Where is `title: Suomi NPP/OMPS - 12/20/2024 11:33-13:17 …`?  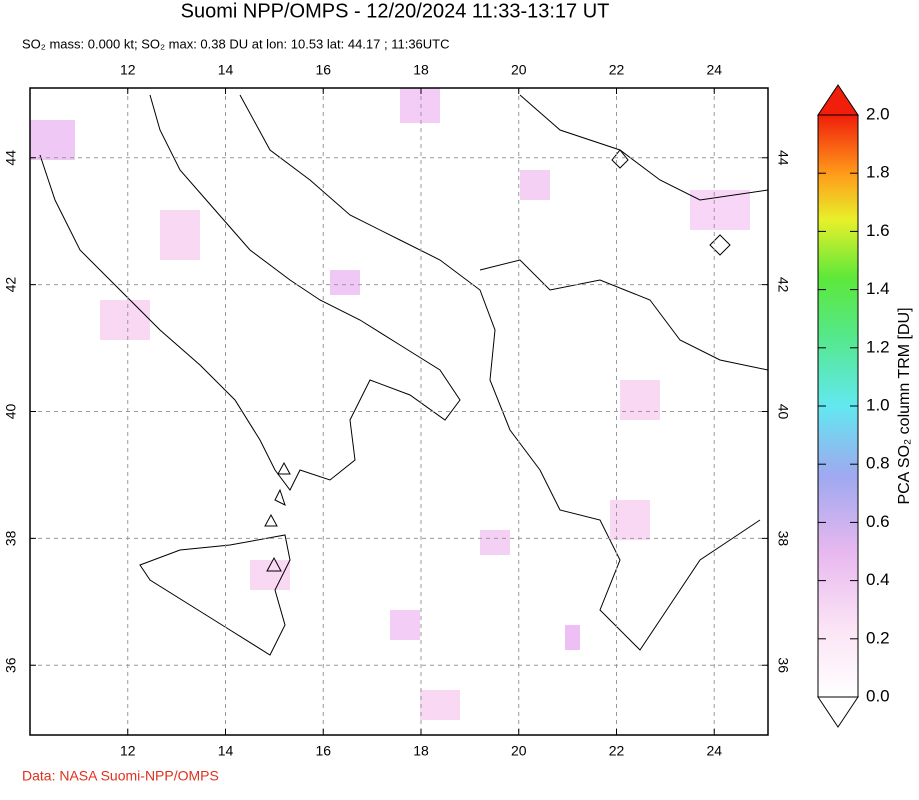 title: Suomi NPP/OMPS - 12/20/2024 11:33-13:17 … is located at coordinates (395, 11).